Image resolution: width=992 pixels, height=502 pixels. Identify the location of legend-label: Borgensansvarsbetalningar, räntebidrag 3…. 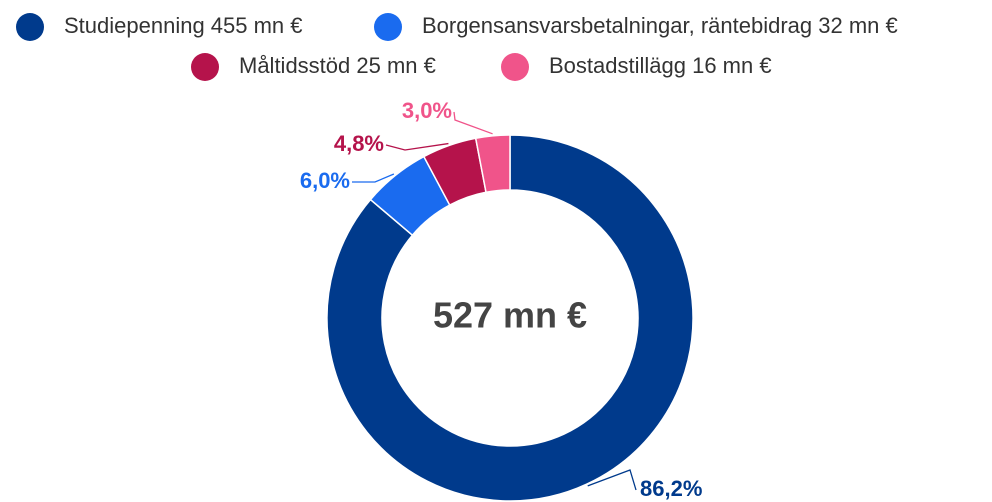
(660, 25).